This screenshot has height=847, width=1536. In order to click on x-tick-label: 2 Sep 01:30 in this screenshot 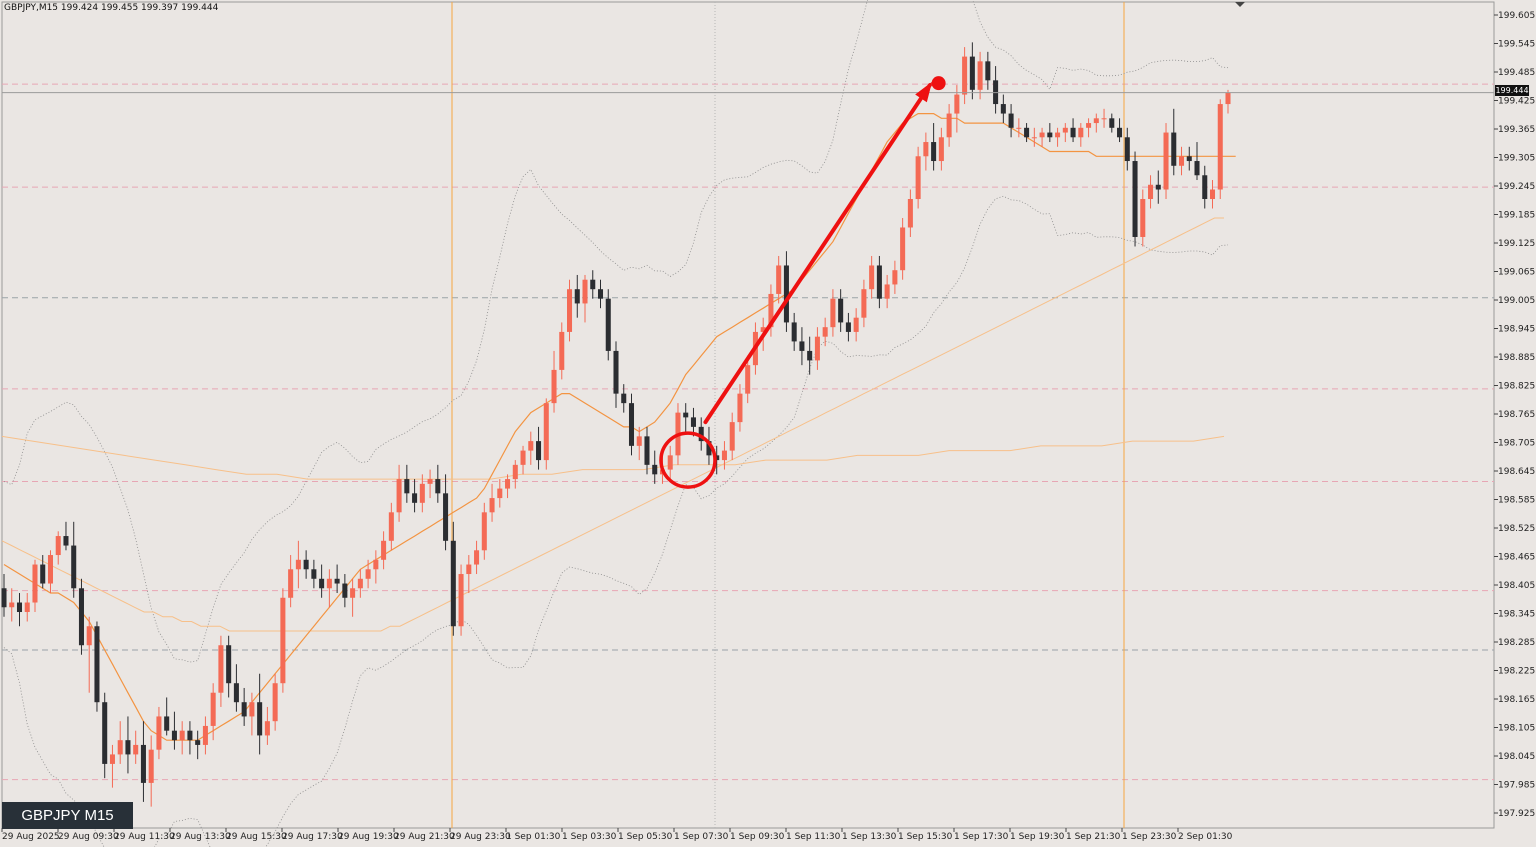, I will do `click(1205, 837)`.